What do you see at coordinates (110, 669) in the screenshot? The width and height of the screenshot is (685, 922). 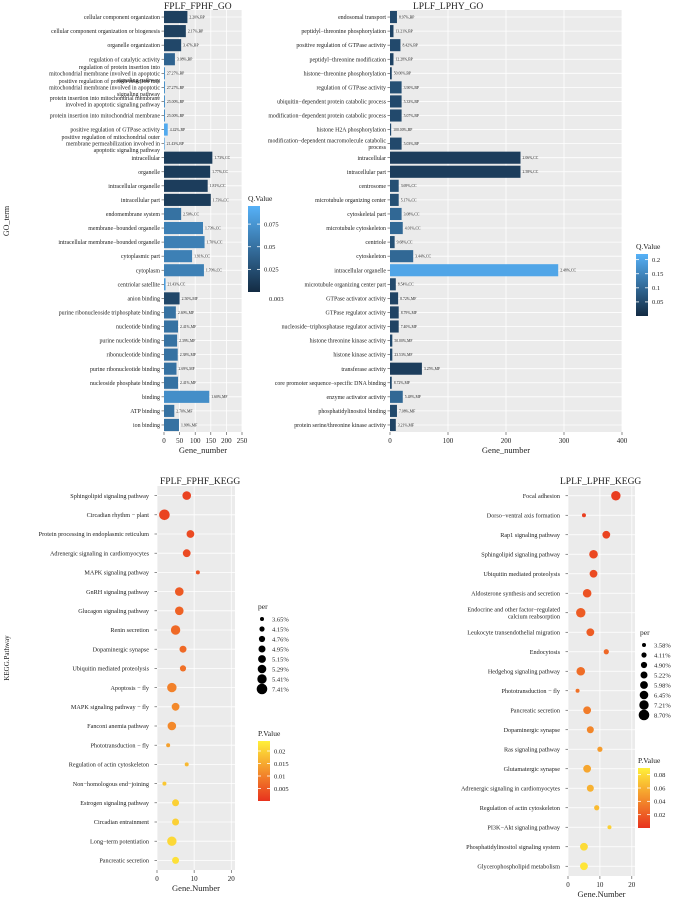 I see `category-label: Ubiquitin mediated proteolysis` at bounding box center [110, 669].